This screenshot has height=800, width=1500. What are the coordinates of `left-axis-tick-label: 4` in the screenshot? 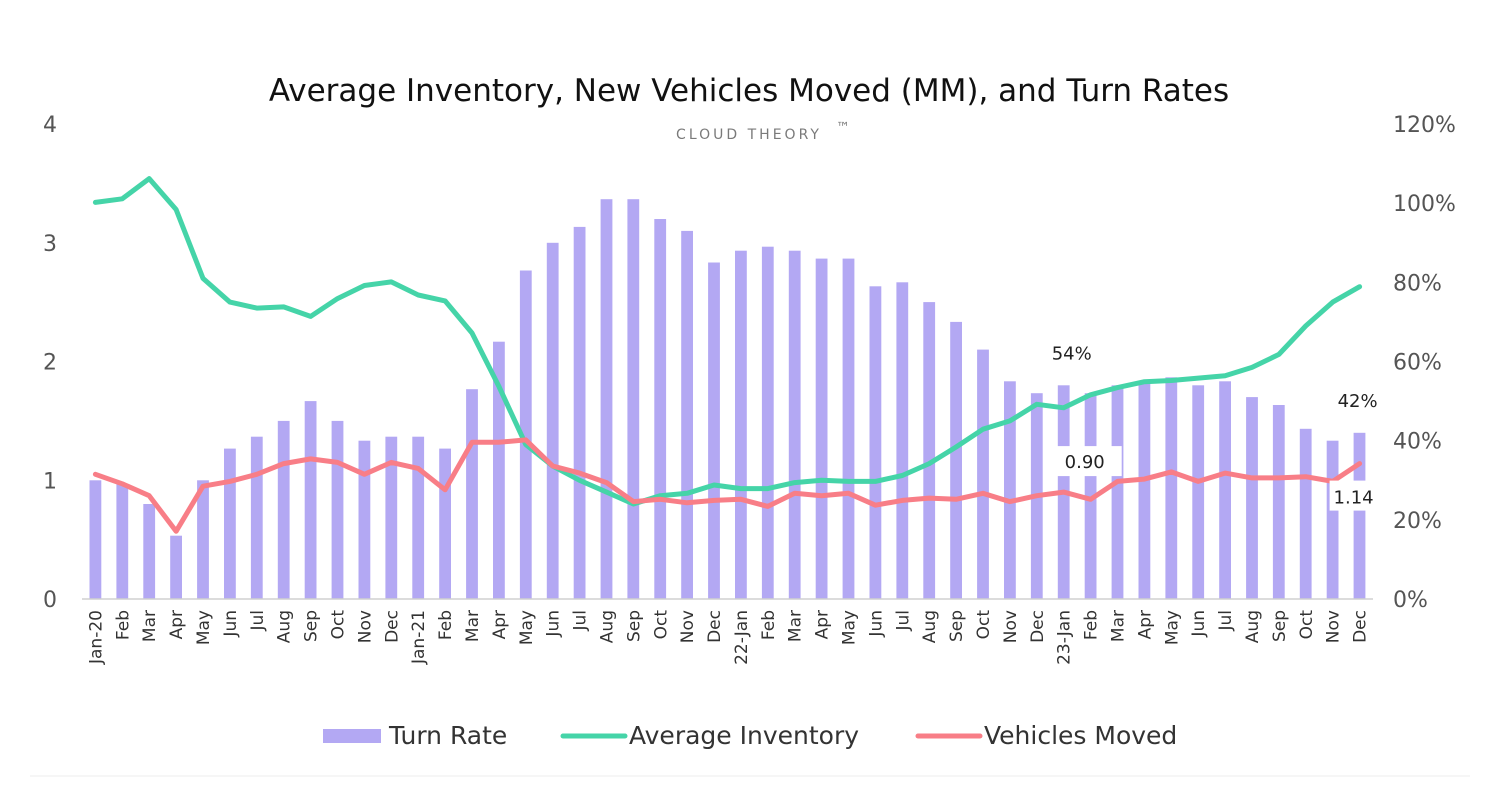 It's located at (50, 125).